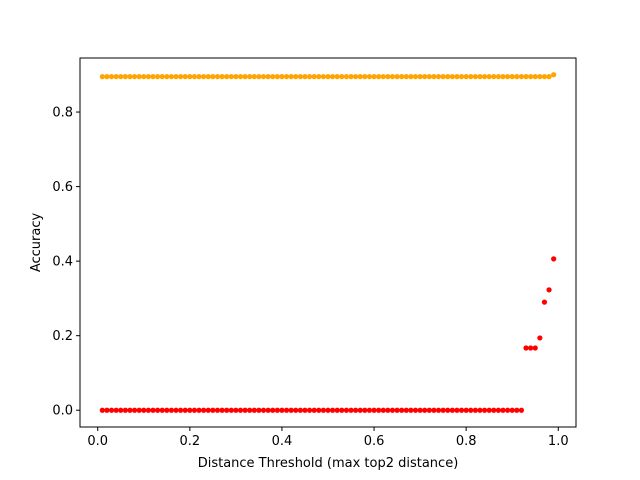 The image size is (640, 480). Describe the element at coordinates (62, 113) in the screenshot. I see `y-tick-label: 0.8` at that location.